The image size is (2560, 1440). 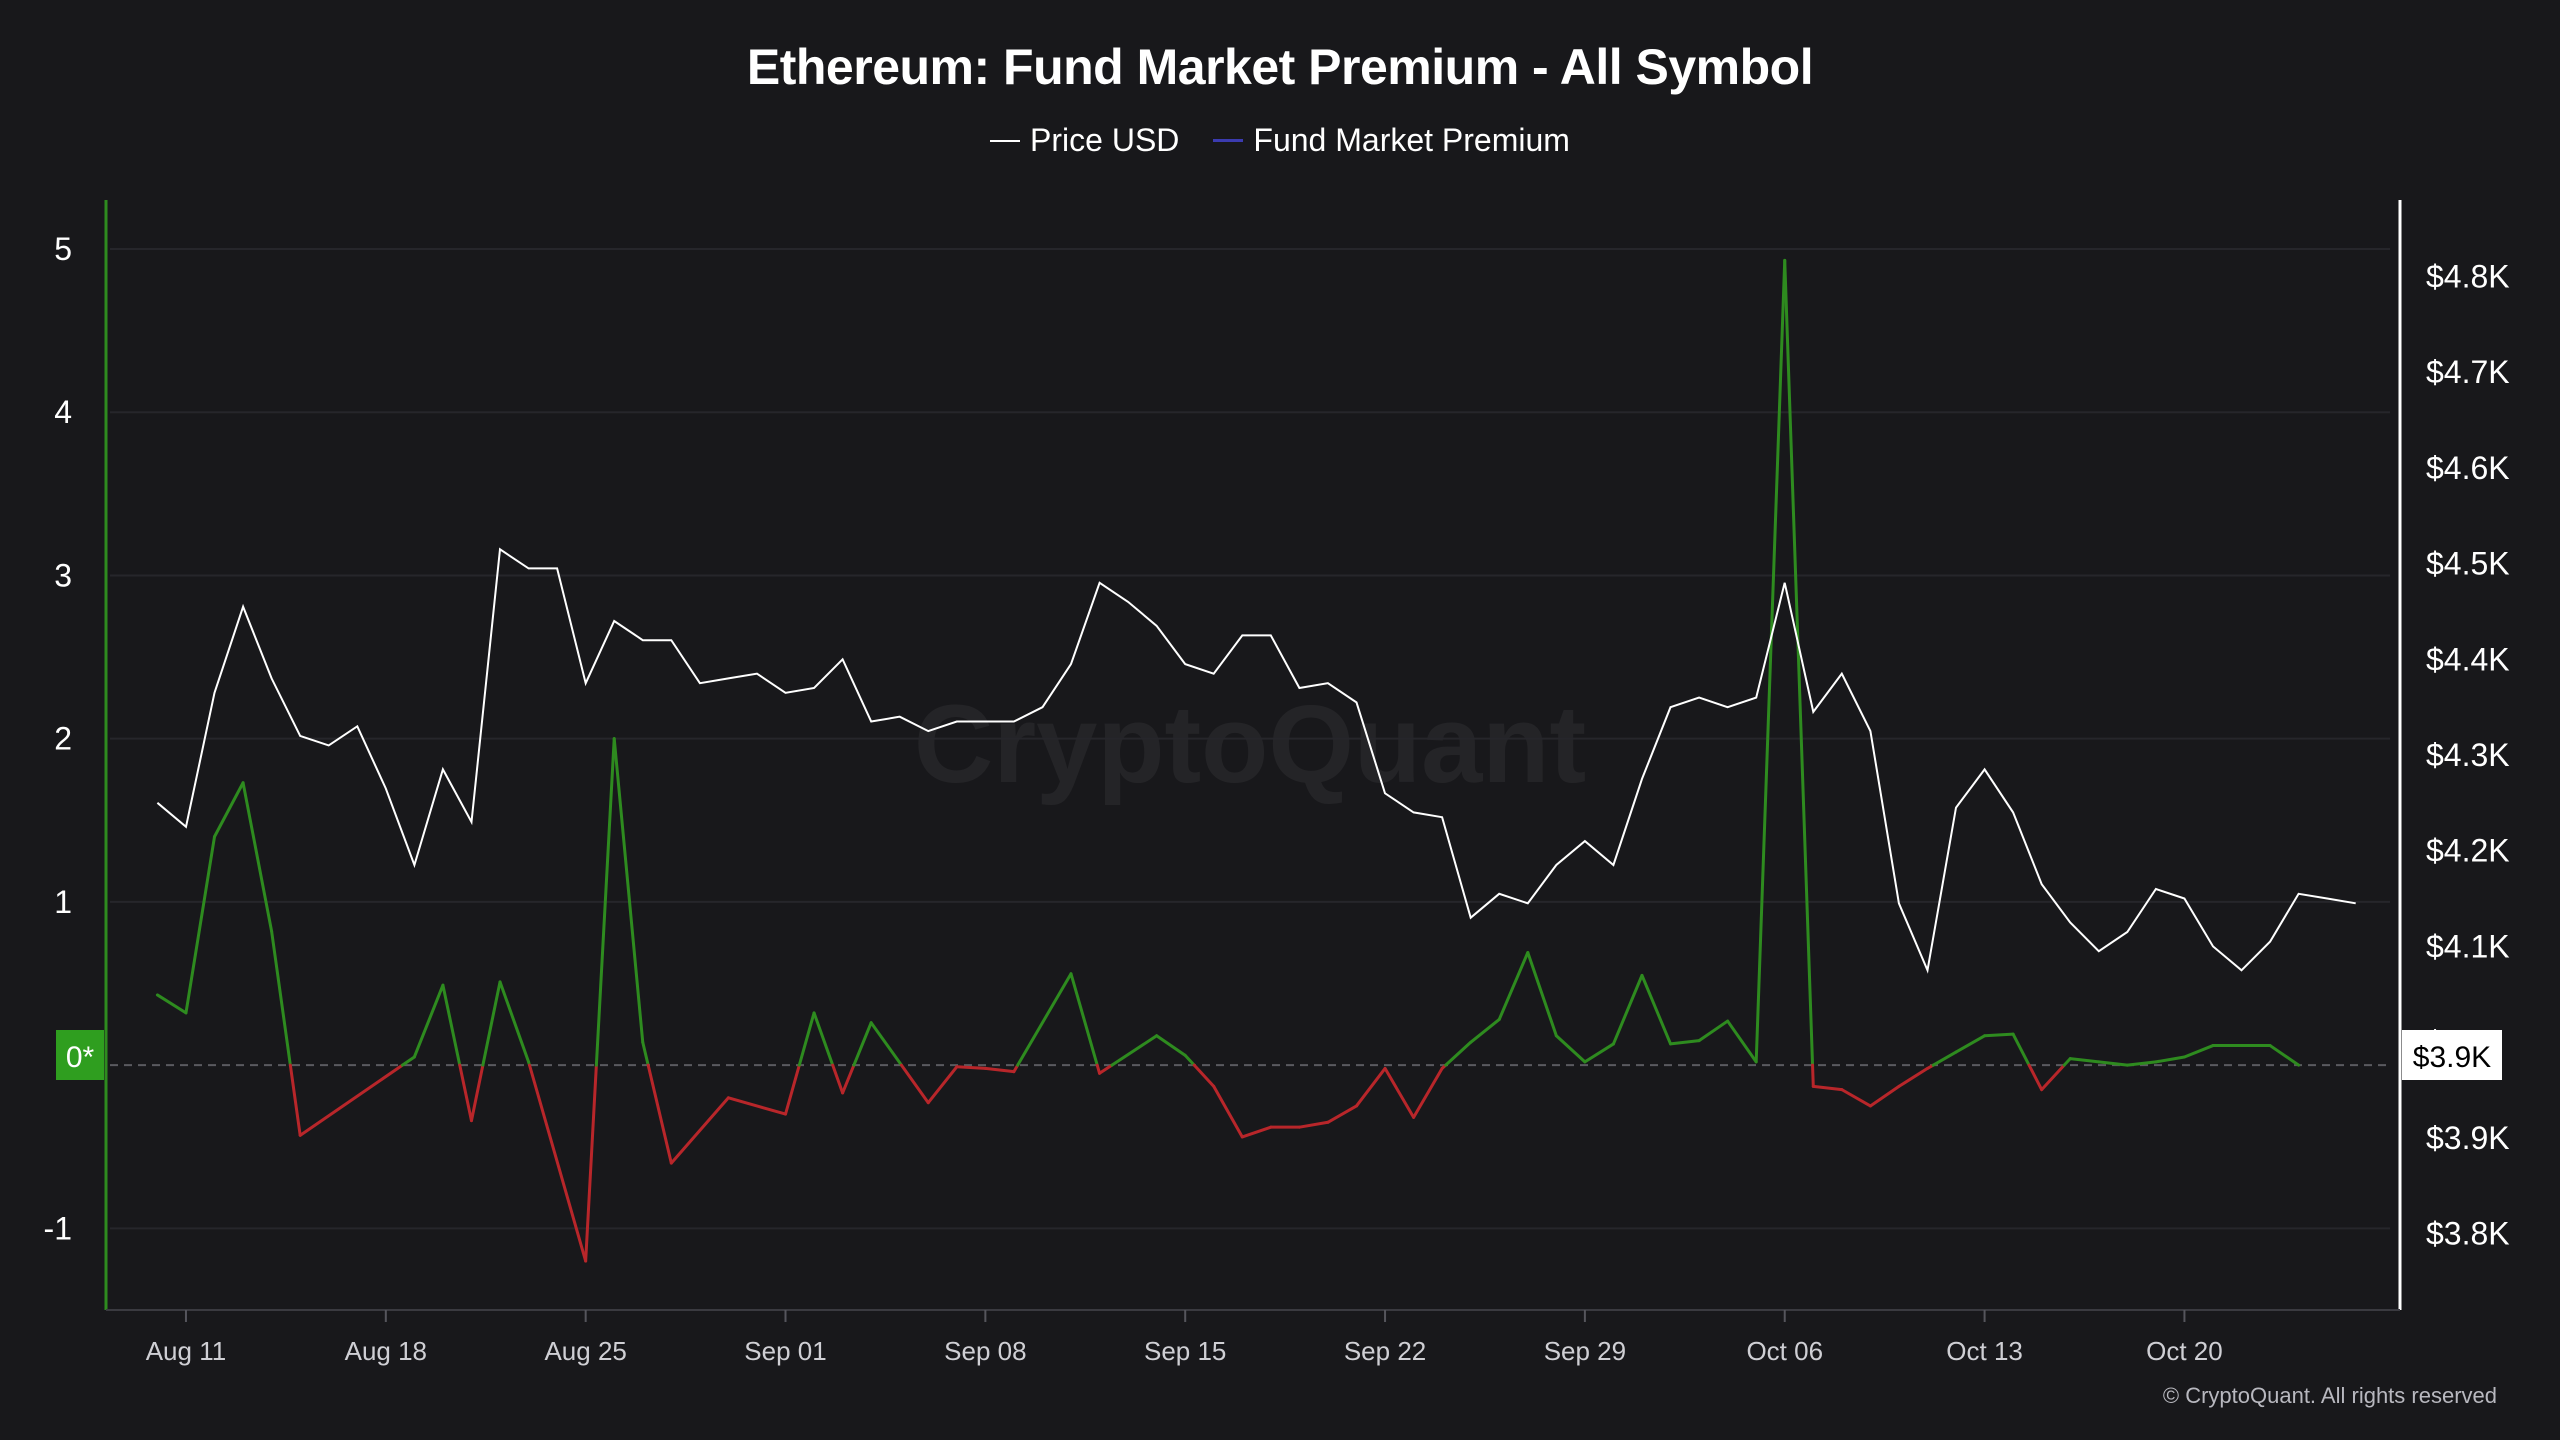 What do you see at coordinates (985, 1351) in the screenshot?
I see `x-tick-label: Sep 08` at bounding box center [985, 1351].